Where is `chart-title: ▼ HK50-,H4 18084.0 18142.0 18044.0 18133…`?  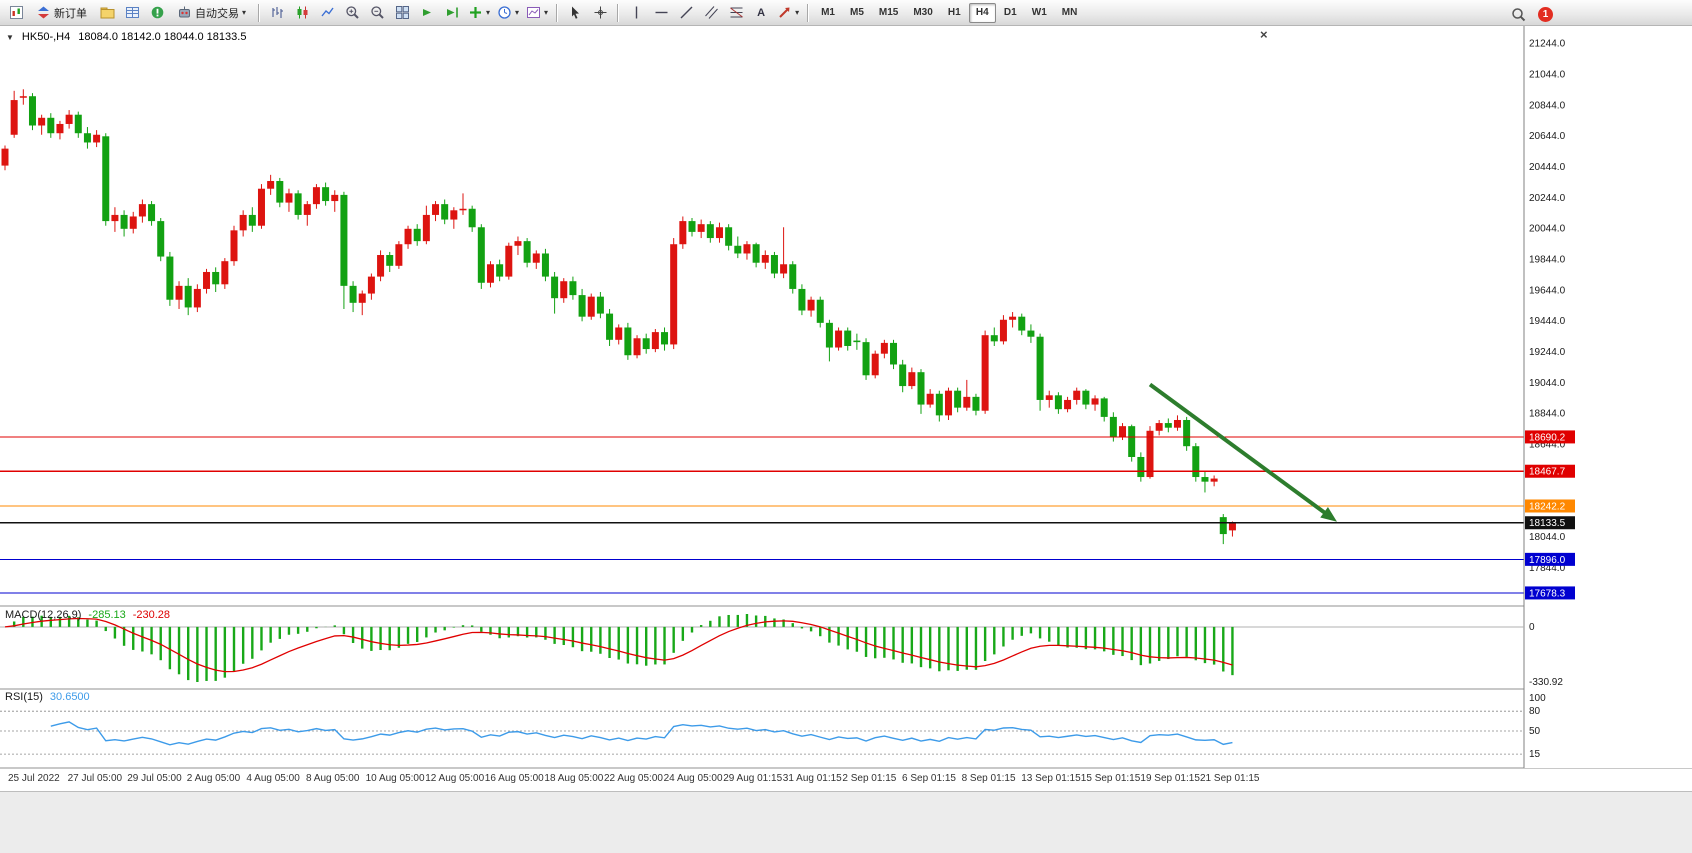 chart-title: ▼ HK50-,H4 18084.0 18142.0 18044.0 18133… is located at coordinates (126, 37).